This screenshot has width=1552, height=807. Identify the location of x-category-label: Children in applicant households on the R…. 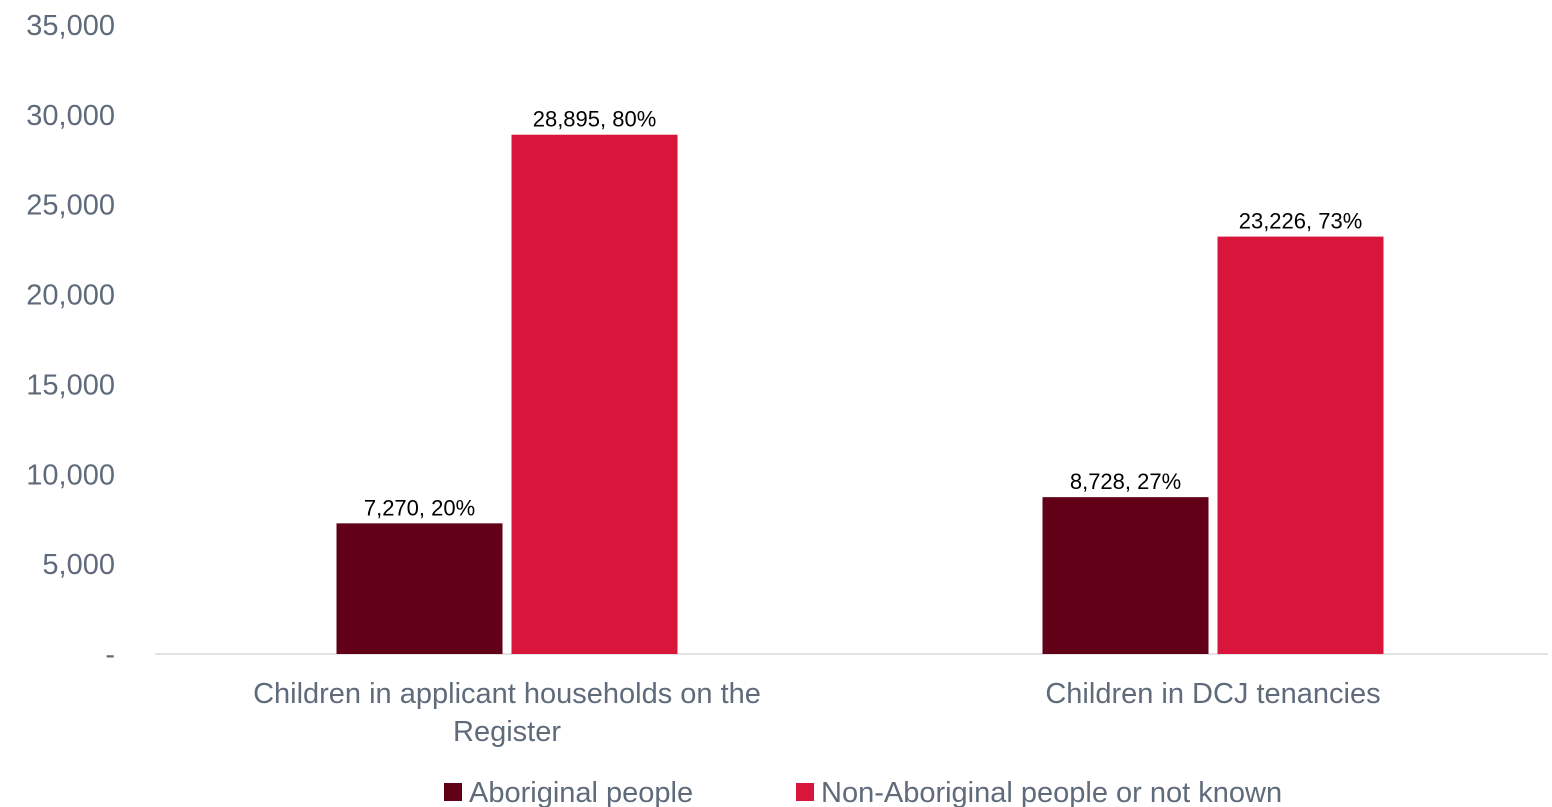
(507, 713).